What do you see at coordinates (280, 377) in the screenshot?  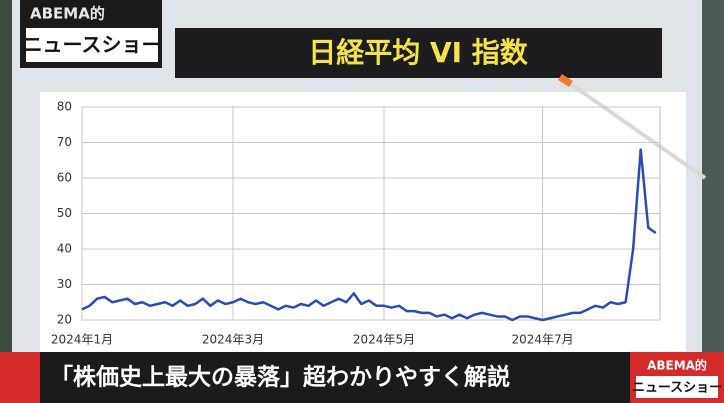 I see `caption: 「株価史上最大の暴落」超わかりやすく解説` at bounding box center [280, 377].